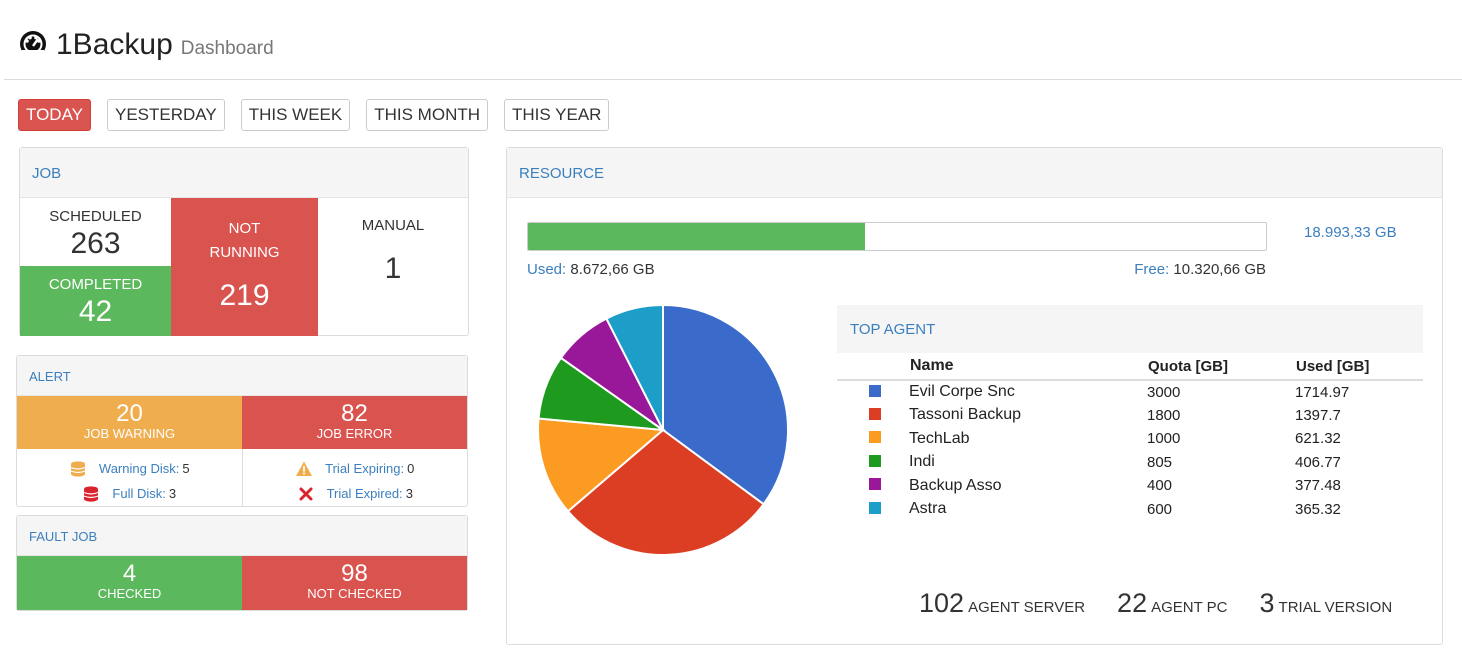 This screenshot has height=660, width=1462. I want to click on agent-used: 1714.97, so click(1322, 392).